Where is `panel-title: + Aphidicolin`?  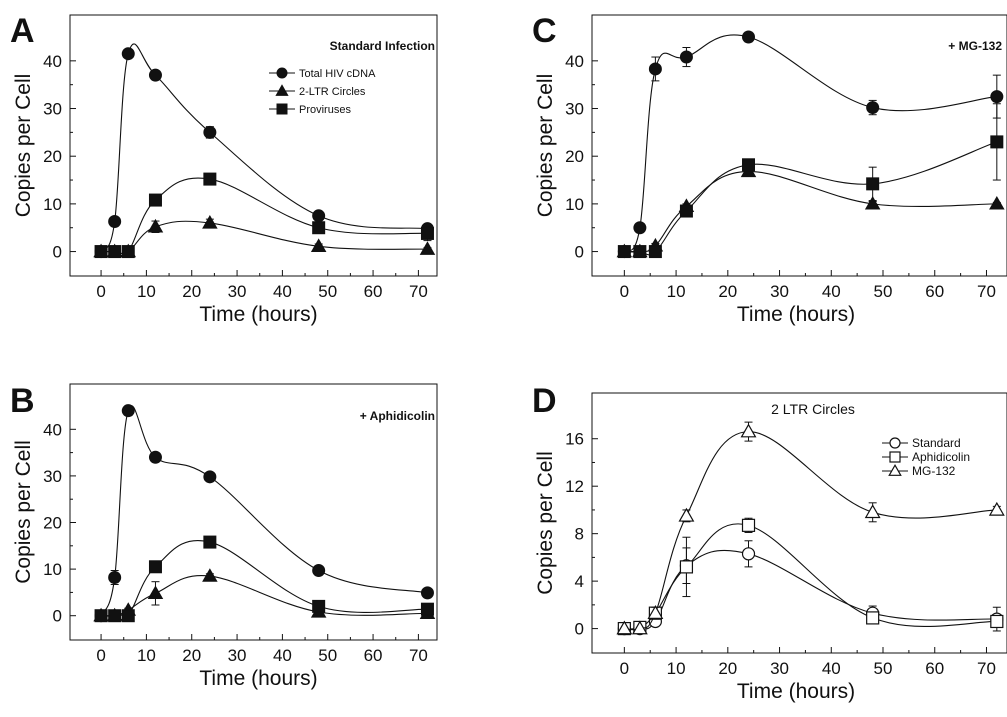 panel-title: + Aphidicolin is located at coordinates (397, 416).